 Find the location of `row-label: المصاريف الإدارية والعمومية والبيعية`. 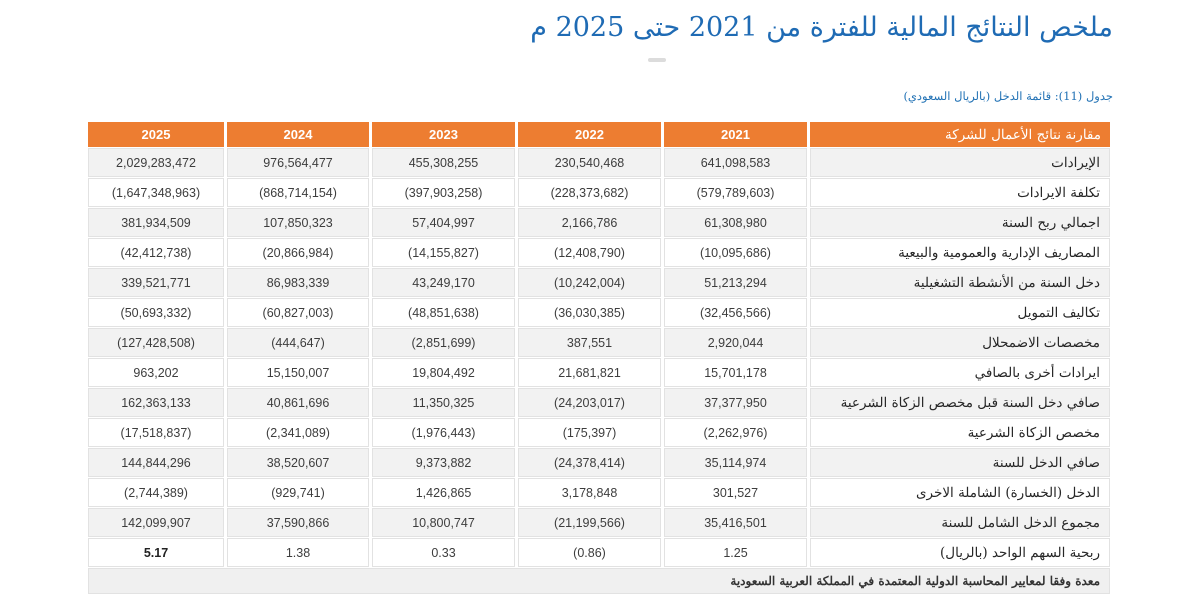

row-label: المصاريف الإدارية والعمومية والبيعية is located at coordinates (960, 252).